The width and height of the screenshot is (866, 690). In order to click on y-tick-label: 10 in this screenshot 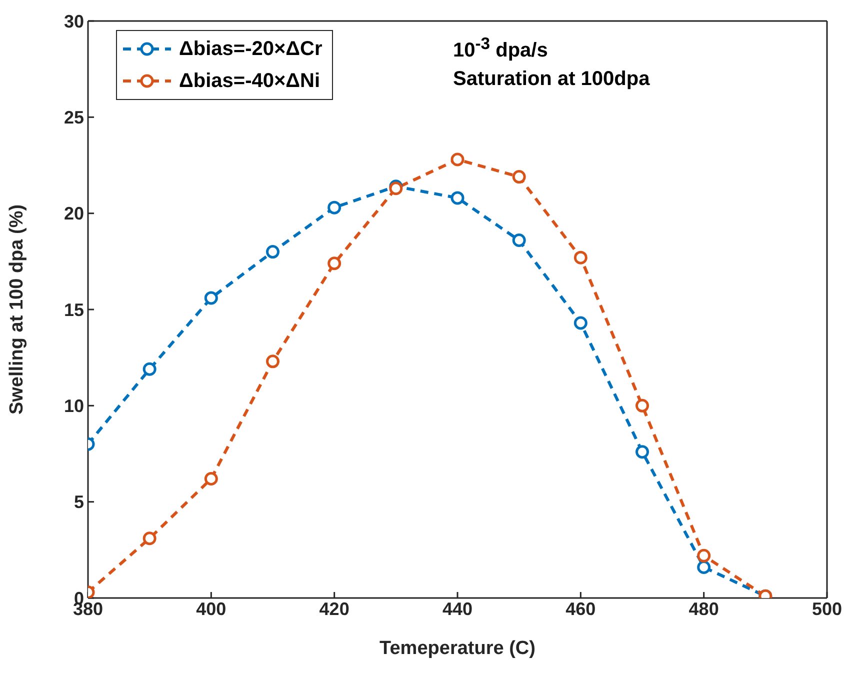, I will do `click(74, 406)`.